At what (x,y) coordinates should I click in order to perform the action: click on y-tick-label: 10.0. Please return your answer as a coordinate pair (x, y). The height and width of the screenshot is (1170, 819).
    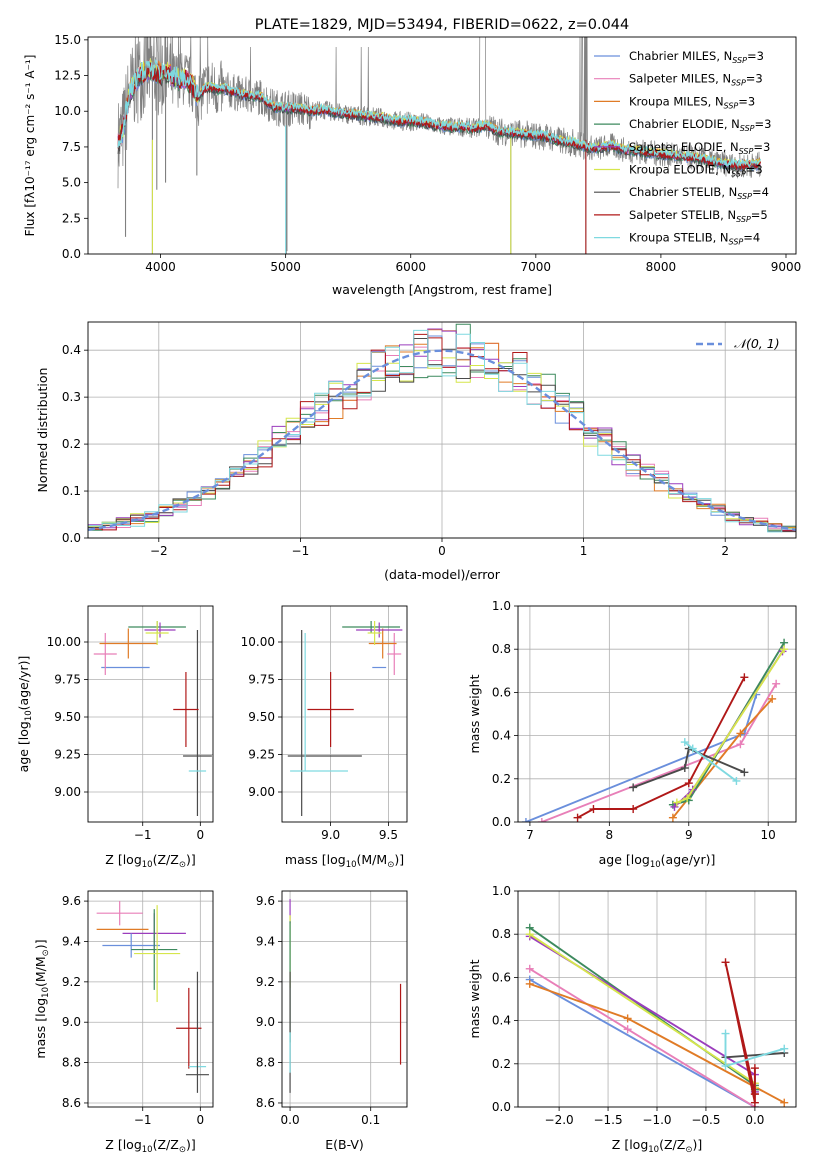
    Looking at the image, I should click on (67, 111).